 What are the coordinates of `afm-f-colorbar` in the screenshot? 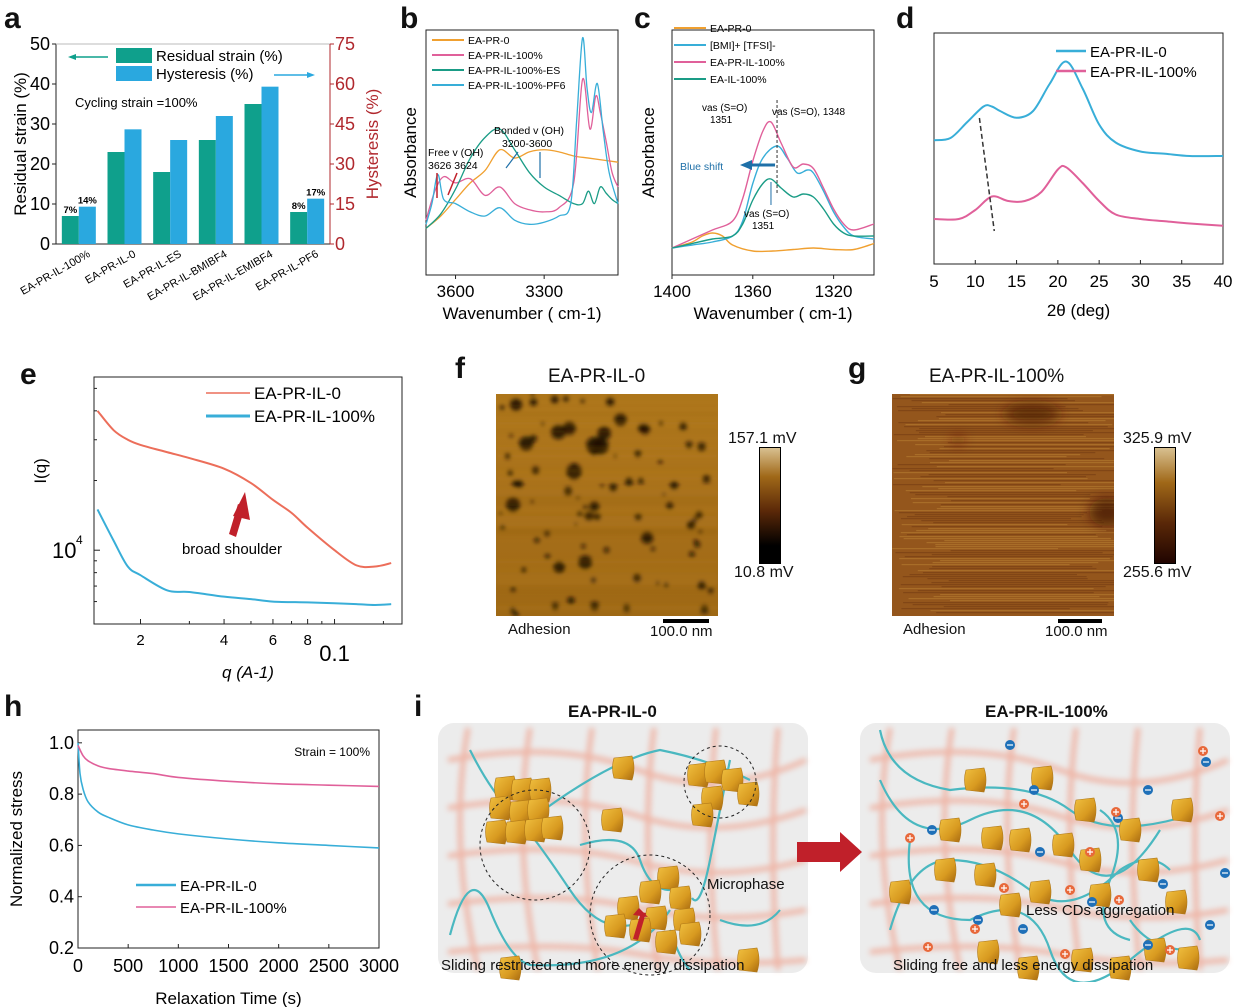 It's located at (770, 505).